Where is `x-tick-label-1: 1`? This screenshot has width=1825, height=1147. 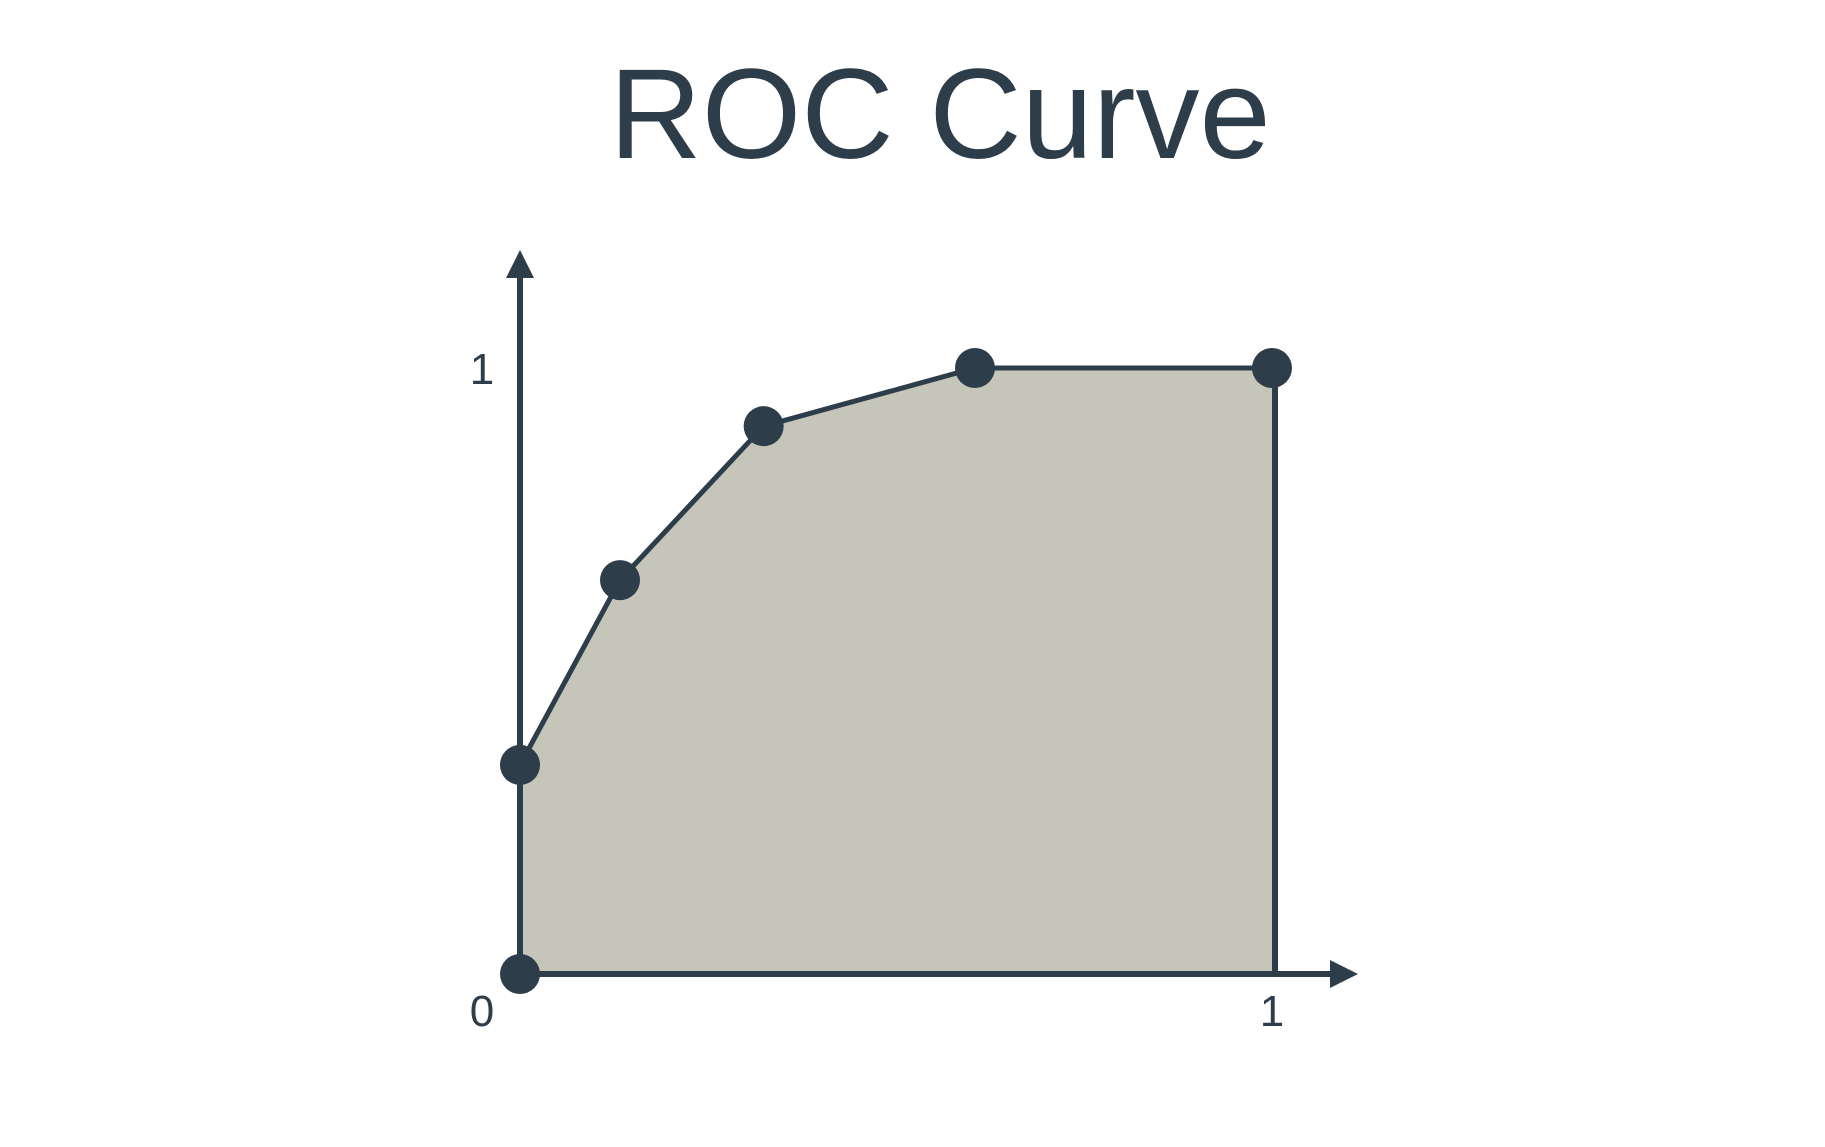
x-tick-label-1: 1 is located at coordinates (1272, 1011).